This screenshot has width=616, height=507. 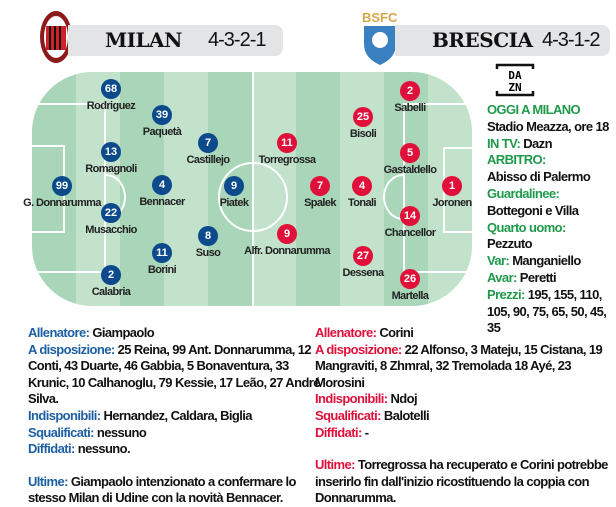 What do you see at coordinates (287, 251) in the screenshot?
I see `player-name: Alfr. Donnarumma` at bounding box center [287, 251].